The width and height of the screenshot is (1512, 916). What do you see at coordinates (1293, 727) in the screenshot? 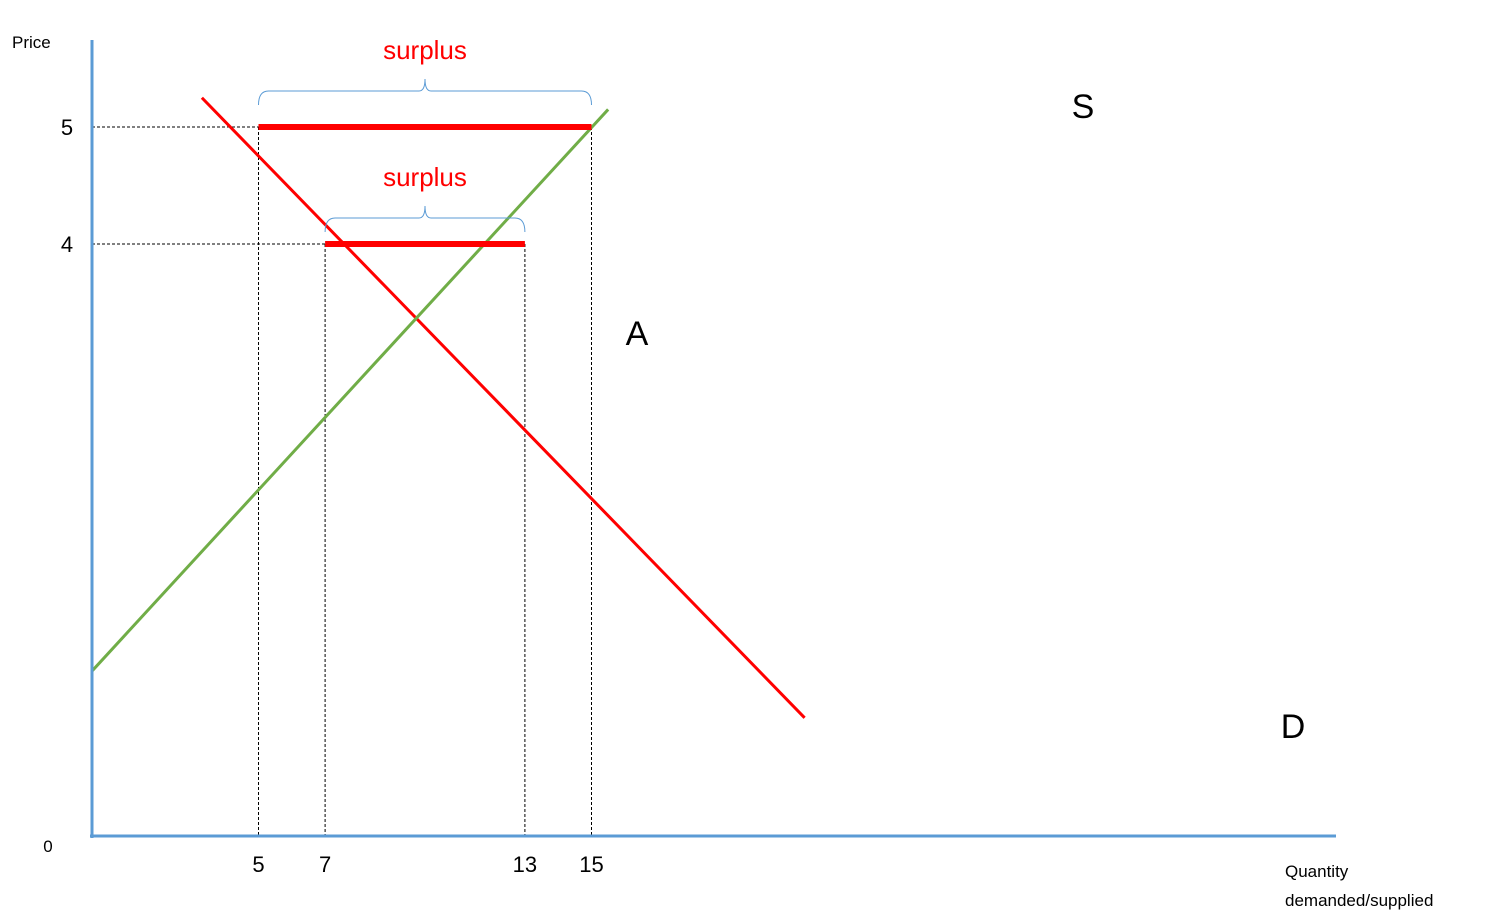
I see `demand-label: D` at bounding box center [1293, 727].